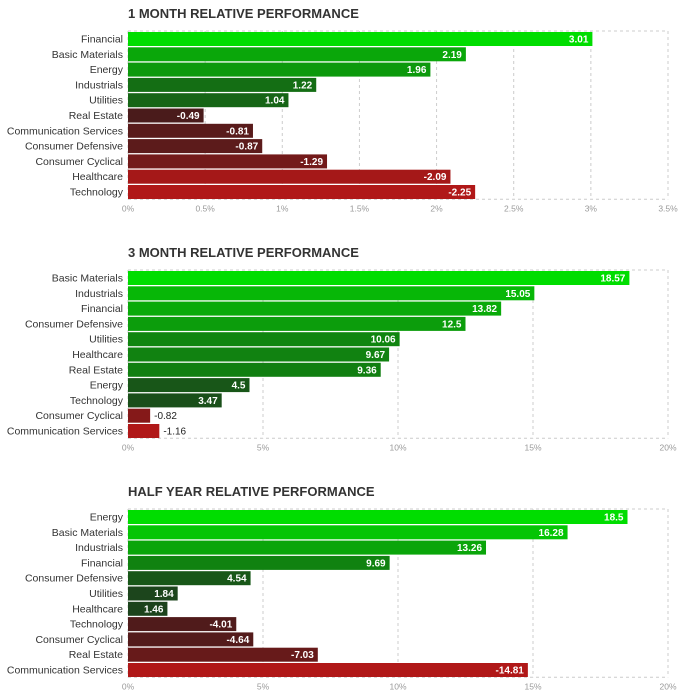  Describe the element at coordinates (275, 101) in the screenshot. I see `data-label: 1.04` at that location.